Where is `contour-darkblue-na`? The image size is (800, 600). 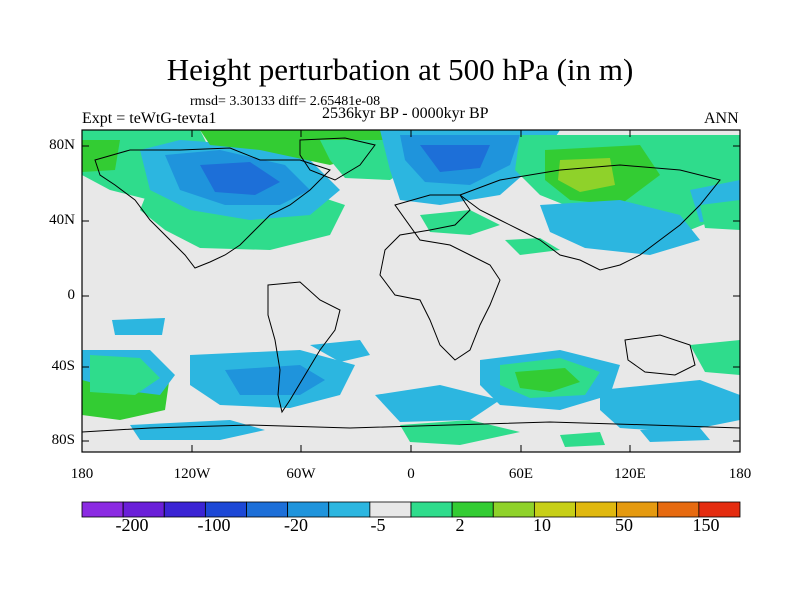
contour-darkblue-na is located at coordinates (240, 178).